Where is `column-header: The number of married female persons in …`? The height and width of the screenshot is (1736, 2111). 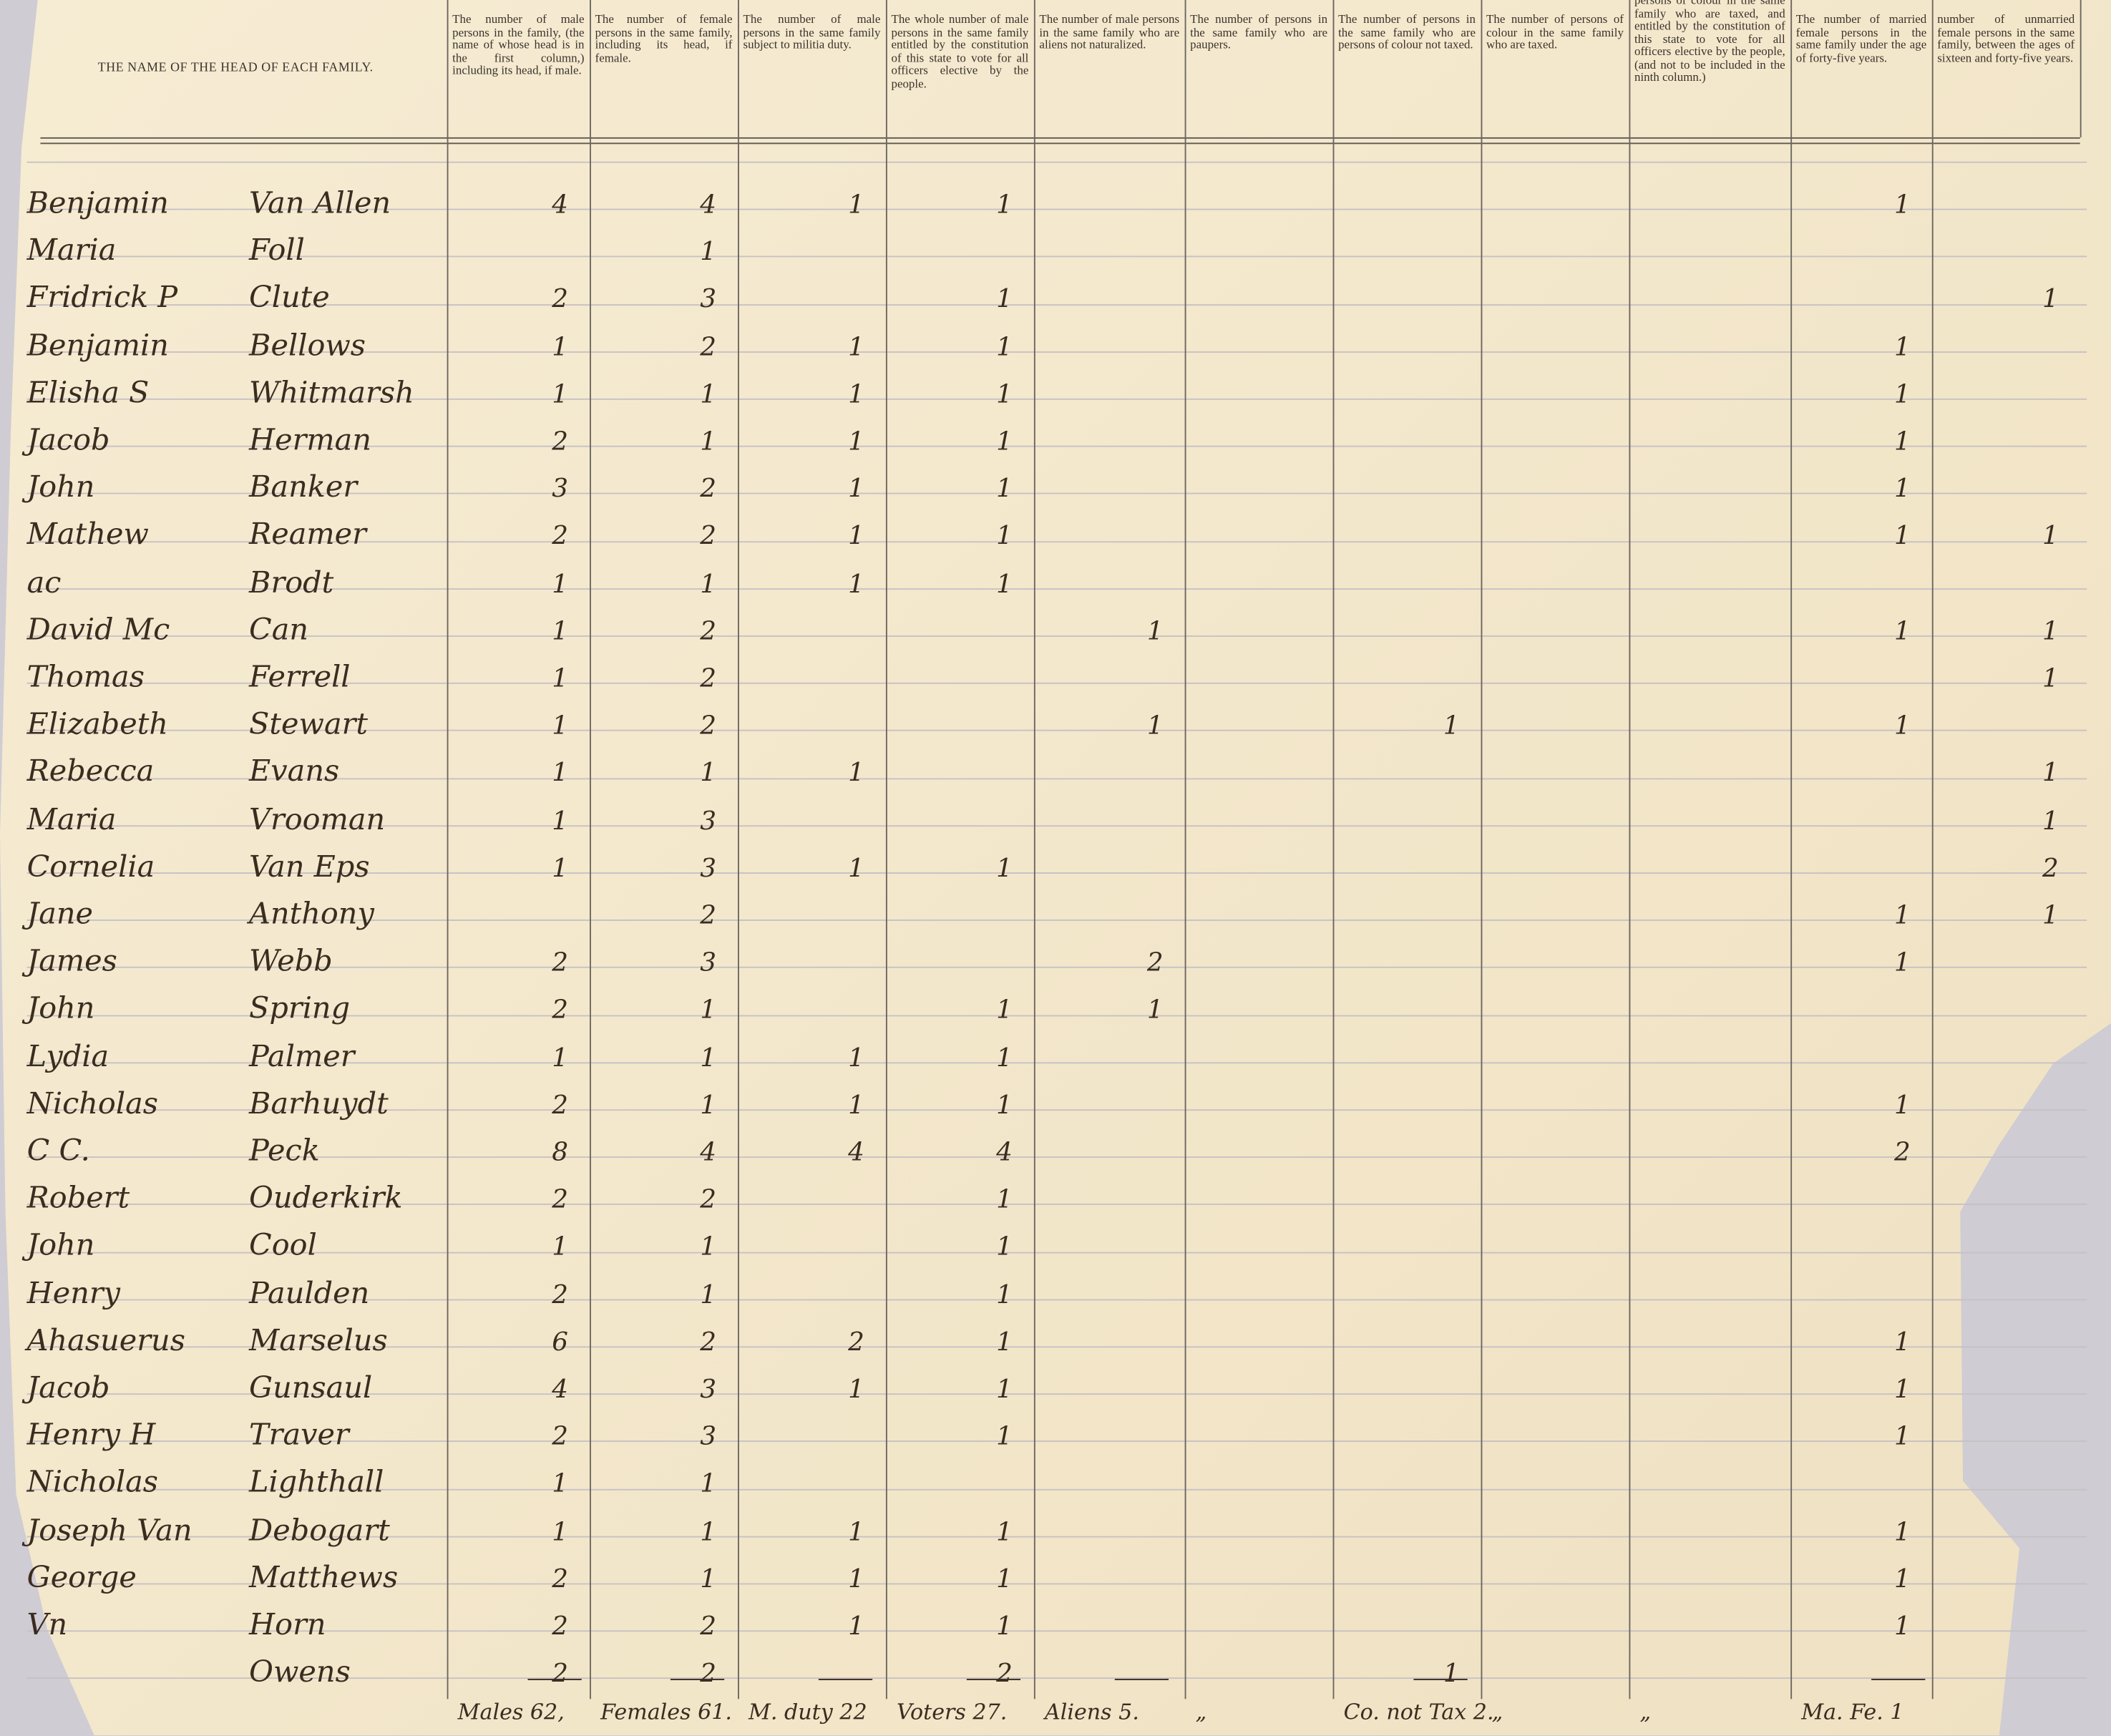 column-header: The number of married female persons in … is located at coordinates (1861, 37).